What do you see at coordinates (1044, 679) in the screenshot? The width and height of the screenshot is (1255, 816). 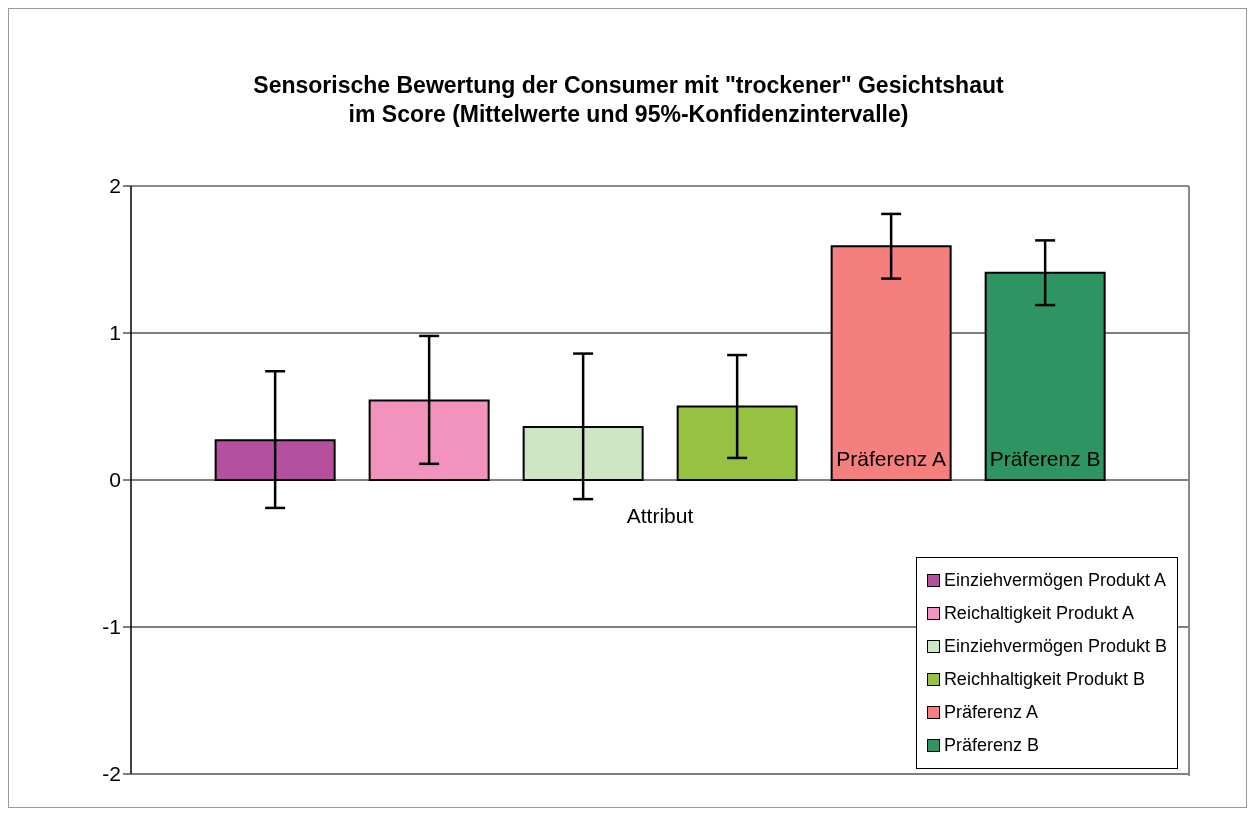 I see `legend-label: Reichhaltigkeit Produkt B` at bounding box center [1044, 679].